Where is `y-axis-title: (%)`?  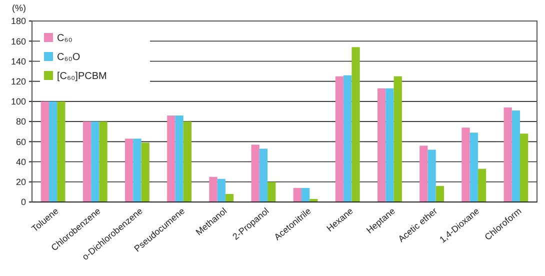 y-axis-title: (%) is located at coordinates (19, 8).